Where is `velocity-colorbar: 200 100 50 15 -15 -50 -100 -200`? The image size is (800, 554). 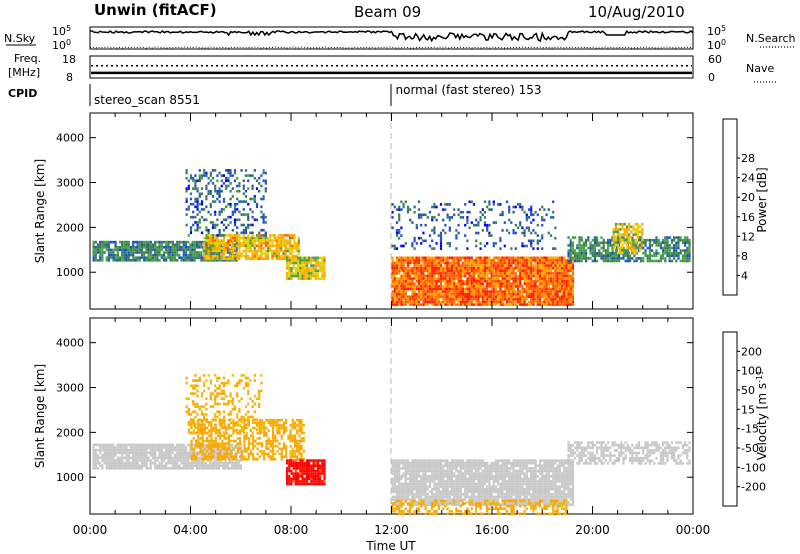 velocity-colorbar: 200 100 50 15 -15 -50 -100 -200 is located at coordinates (744, 419).